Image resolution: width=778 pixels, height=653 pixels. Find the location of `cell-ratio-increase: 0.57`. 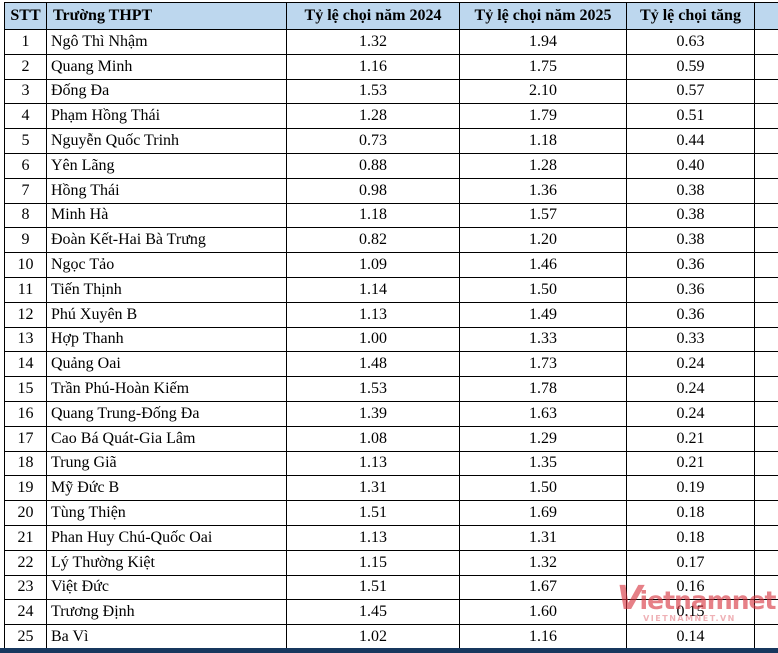

cell-ratio-increase: 0.57 is located at coordinates (690, 91).